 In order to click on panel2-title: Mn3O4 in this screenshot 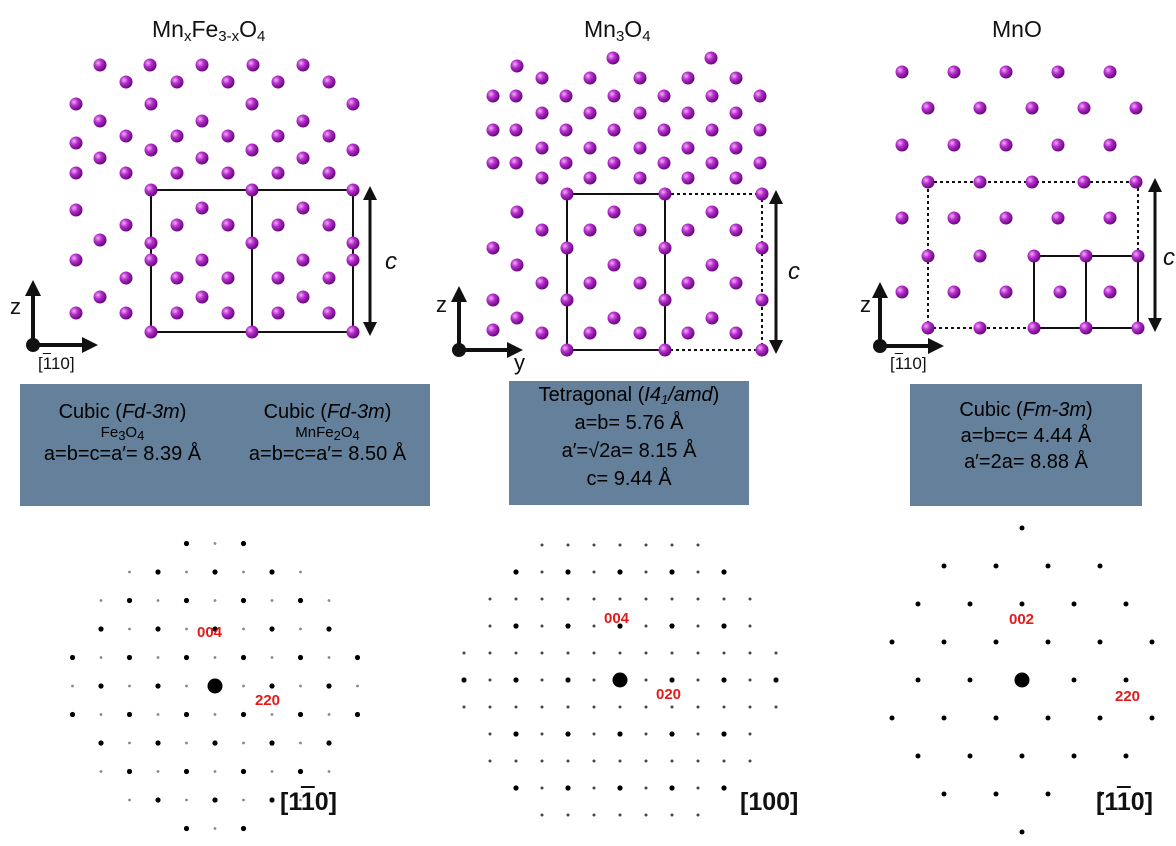, I will do `click(617, 30)`.